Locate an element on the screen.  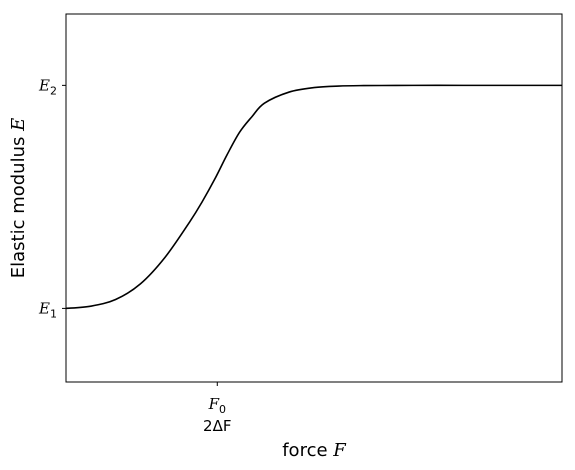
y-tick-label-0: E1 is located at coordinates (47, 309).